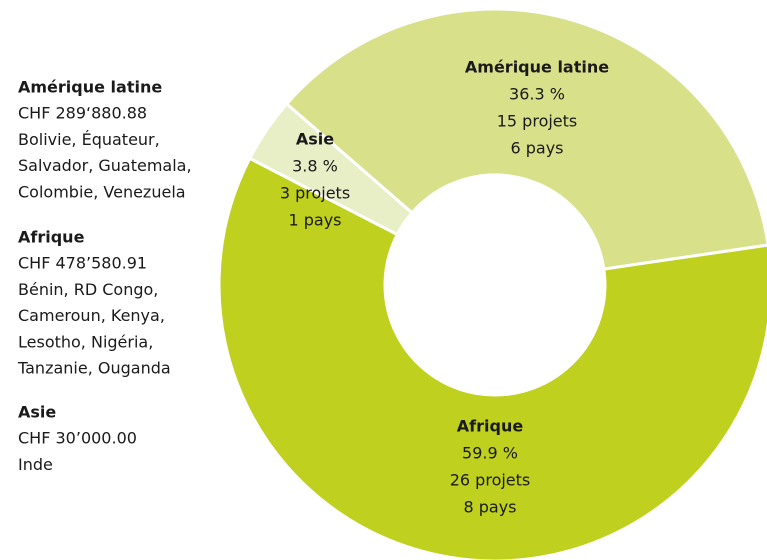 This screenshot has width=767, height=560. Describe the element at coordinates (77, 438) in the screenshot. I see `note-amount: CHF 30’000.00` at that location.